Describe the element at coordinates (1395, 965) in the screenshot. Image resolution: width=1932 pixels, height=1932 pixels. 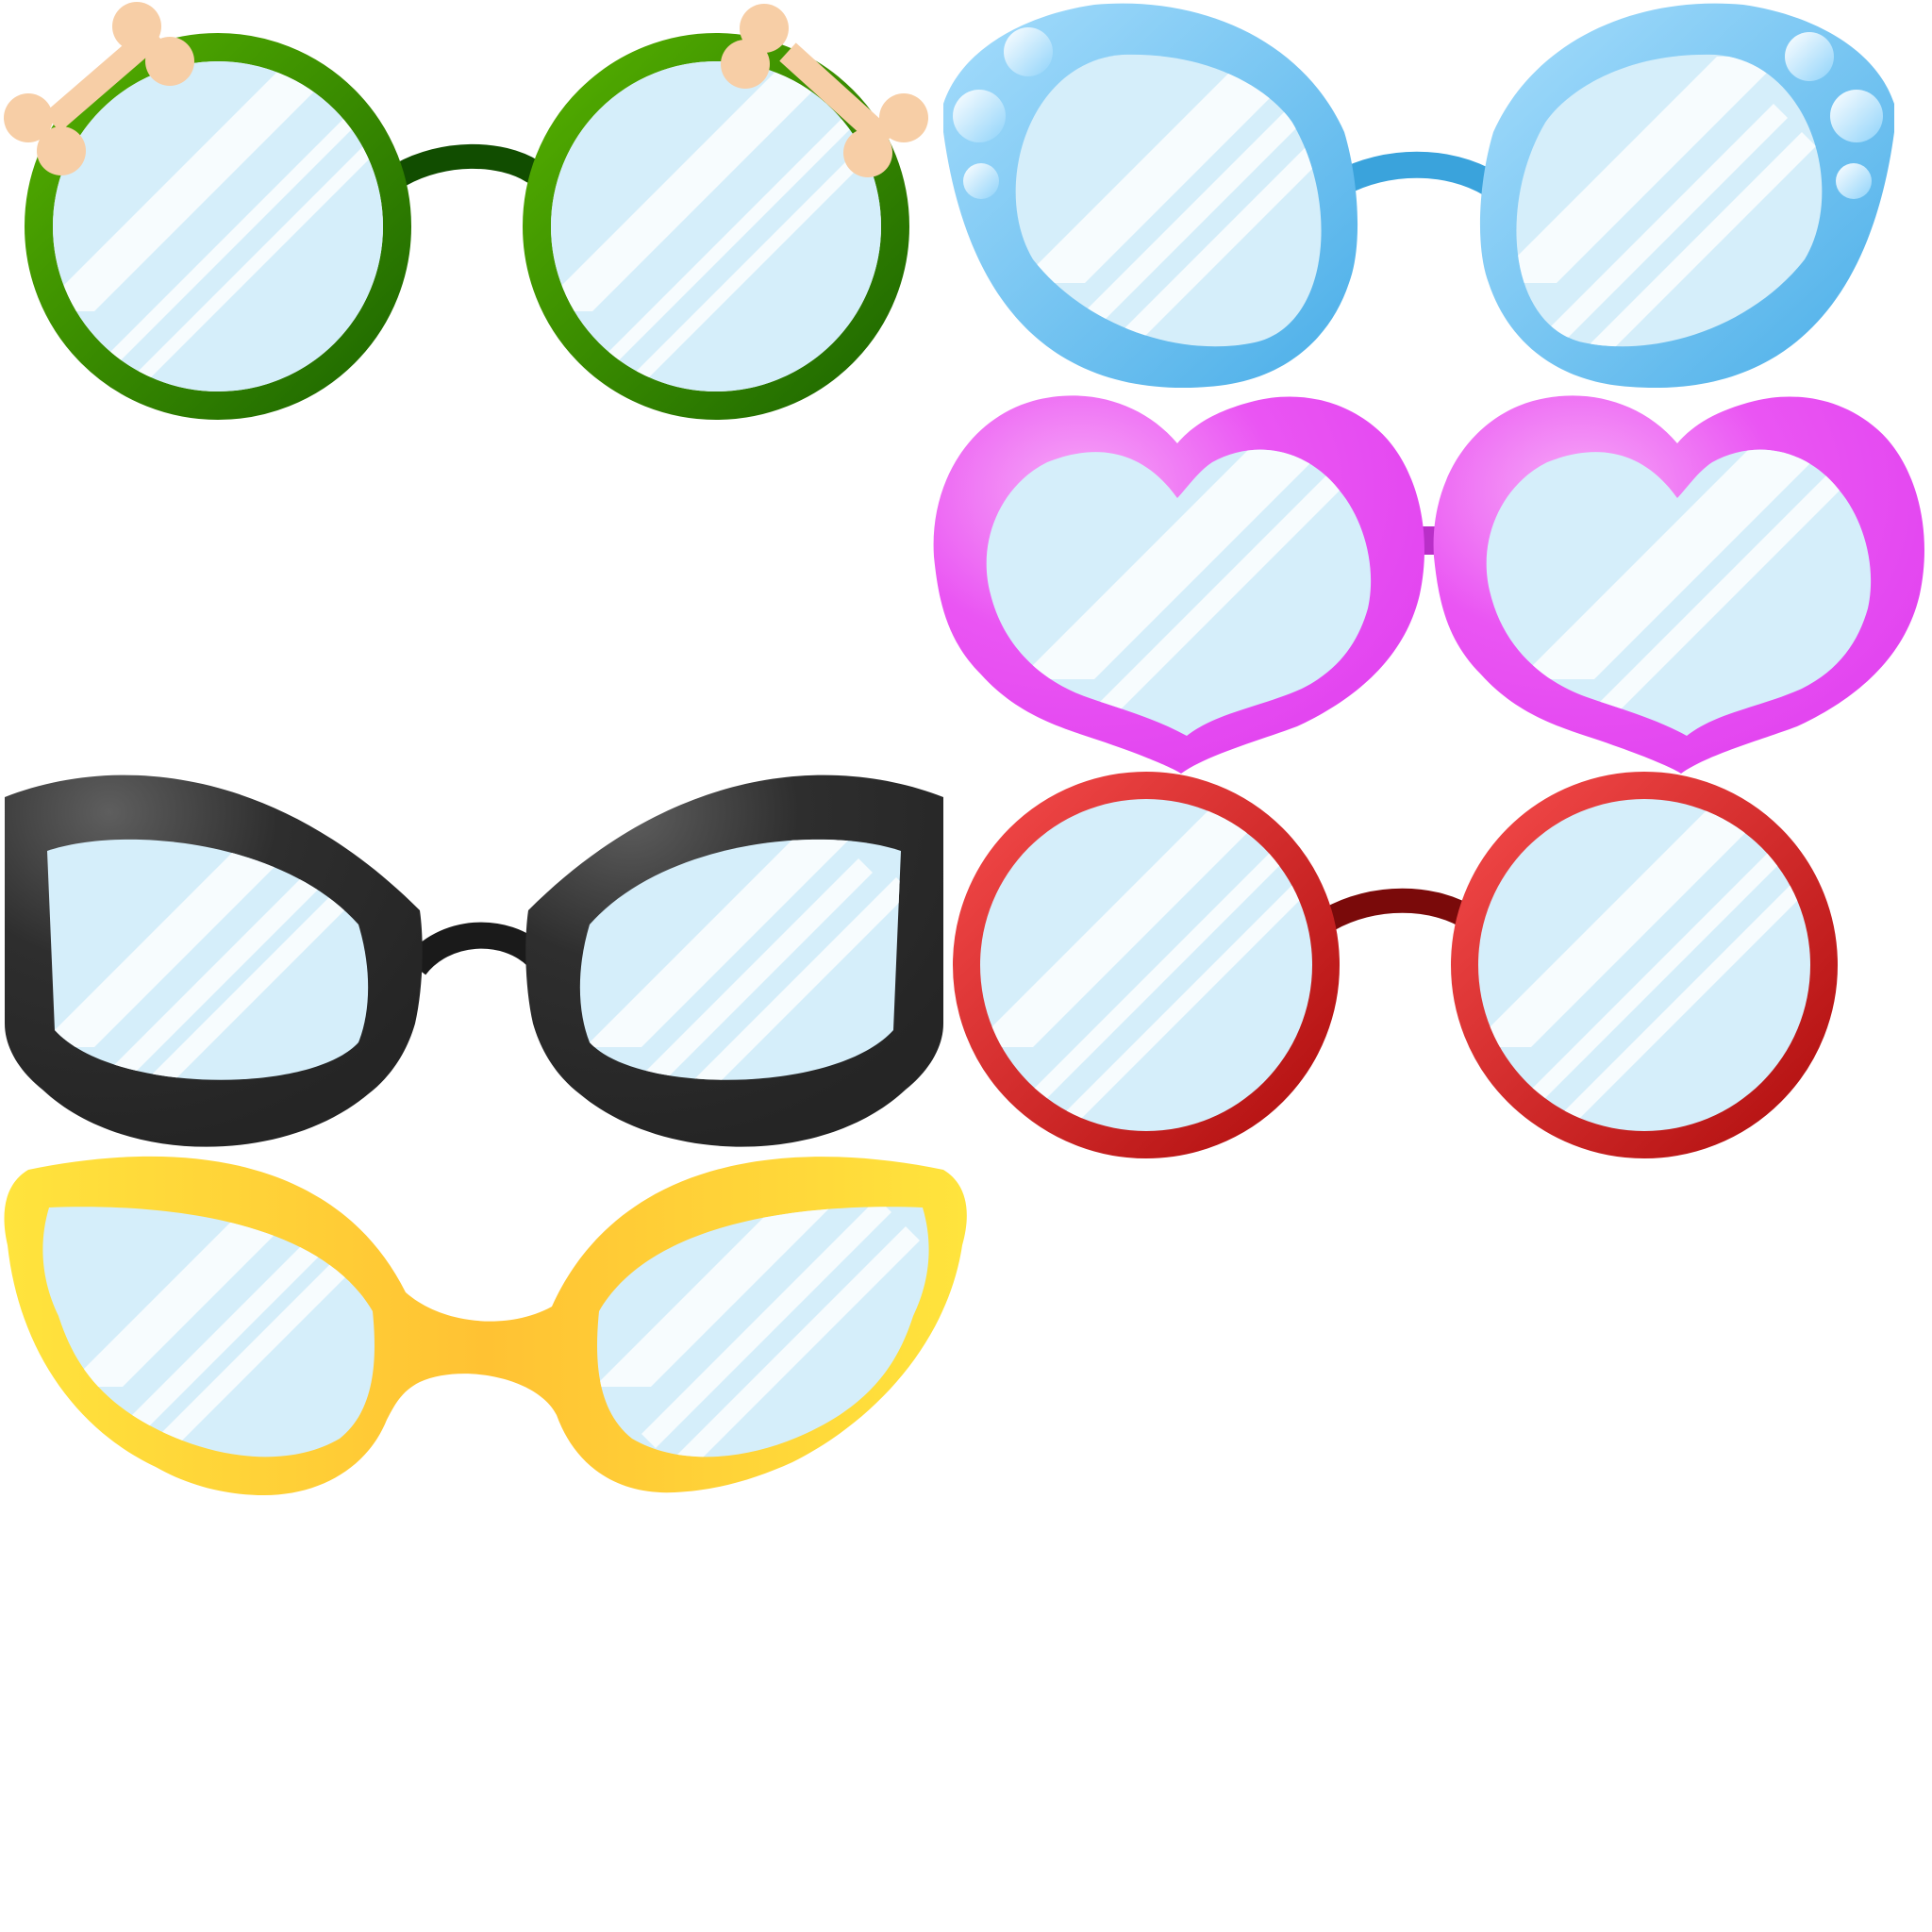
I see `red-round-glasses` at that location.